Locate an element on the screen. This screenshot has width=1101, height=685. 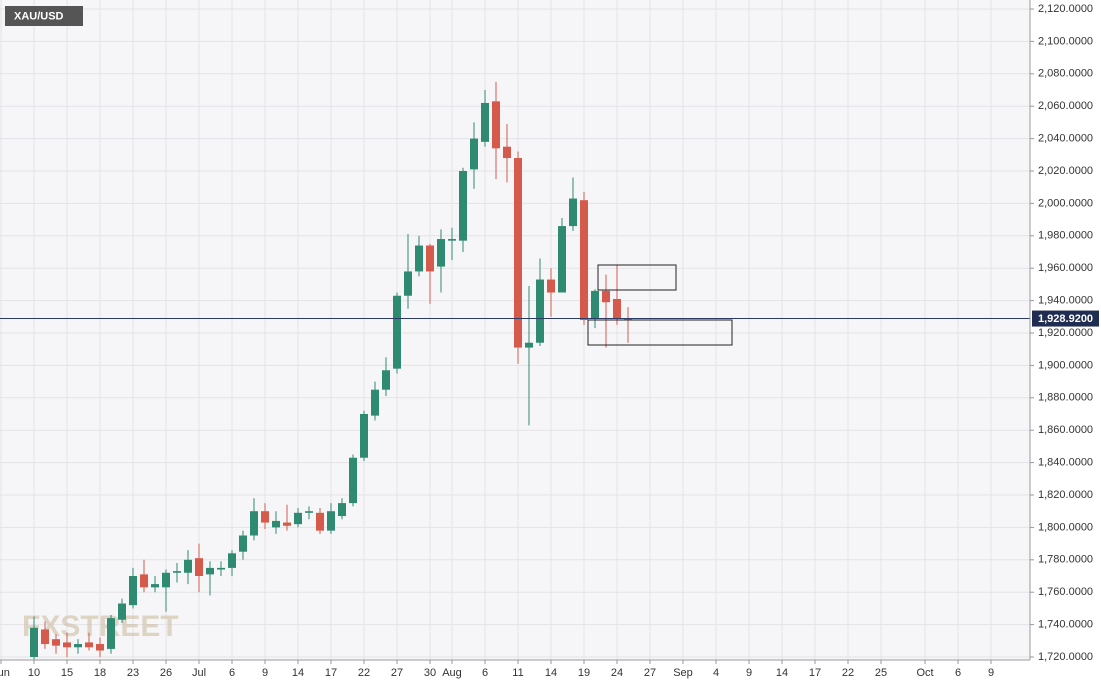
x-tick-label: 4 is located at coordinates (716, 673).